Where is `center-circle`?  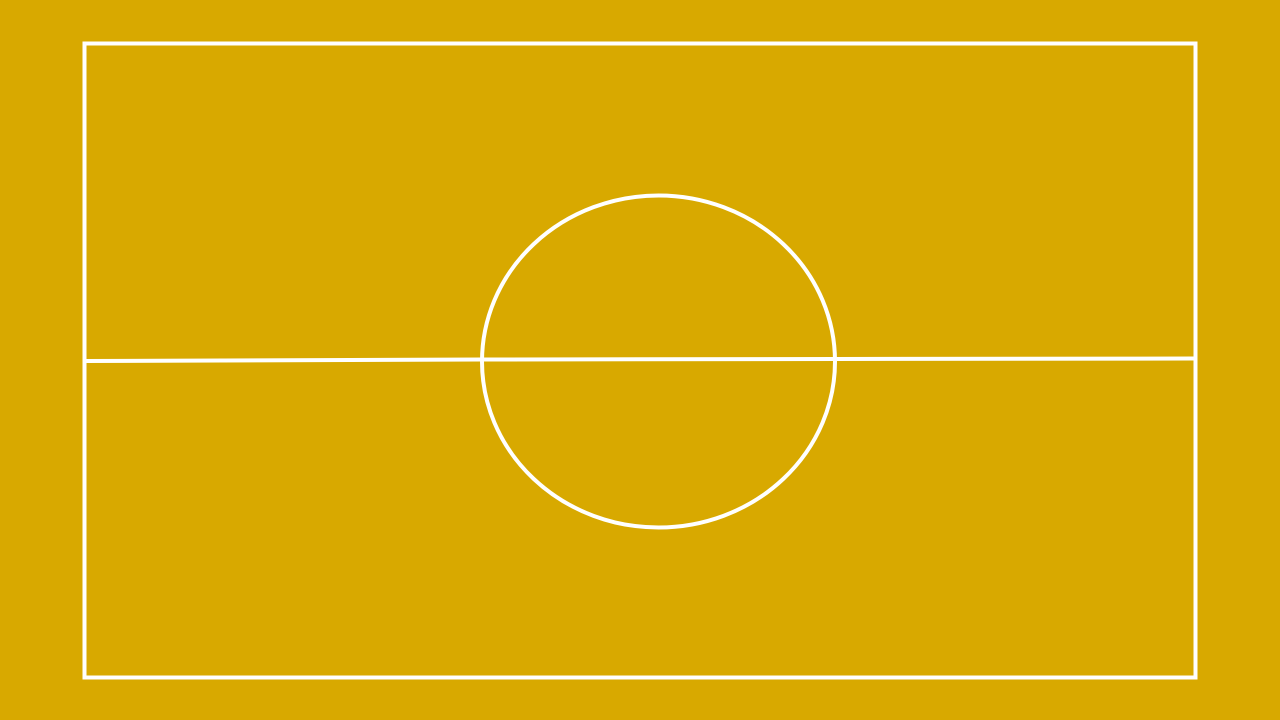 center-circle is located at coordinates (658, 361).